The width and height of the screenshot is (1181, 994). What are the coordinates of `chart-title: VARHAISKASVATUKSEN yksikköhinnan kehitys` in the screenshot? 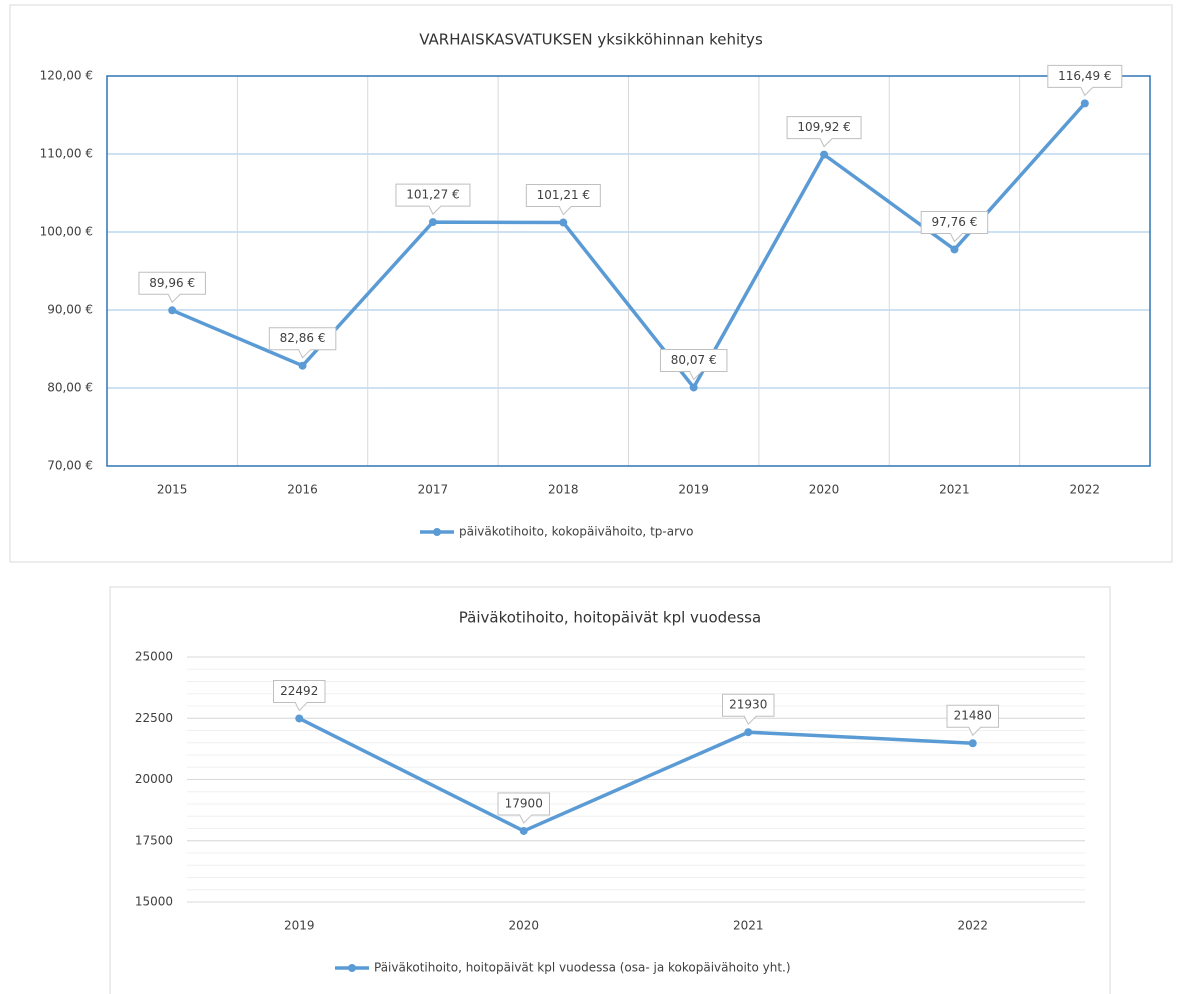 It's located at (591, 40).